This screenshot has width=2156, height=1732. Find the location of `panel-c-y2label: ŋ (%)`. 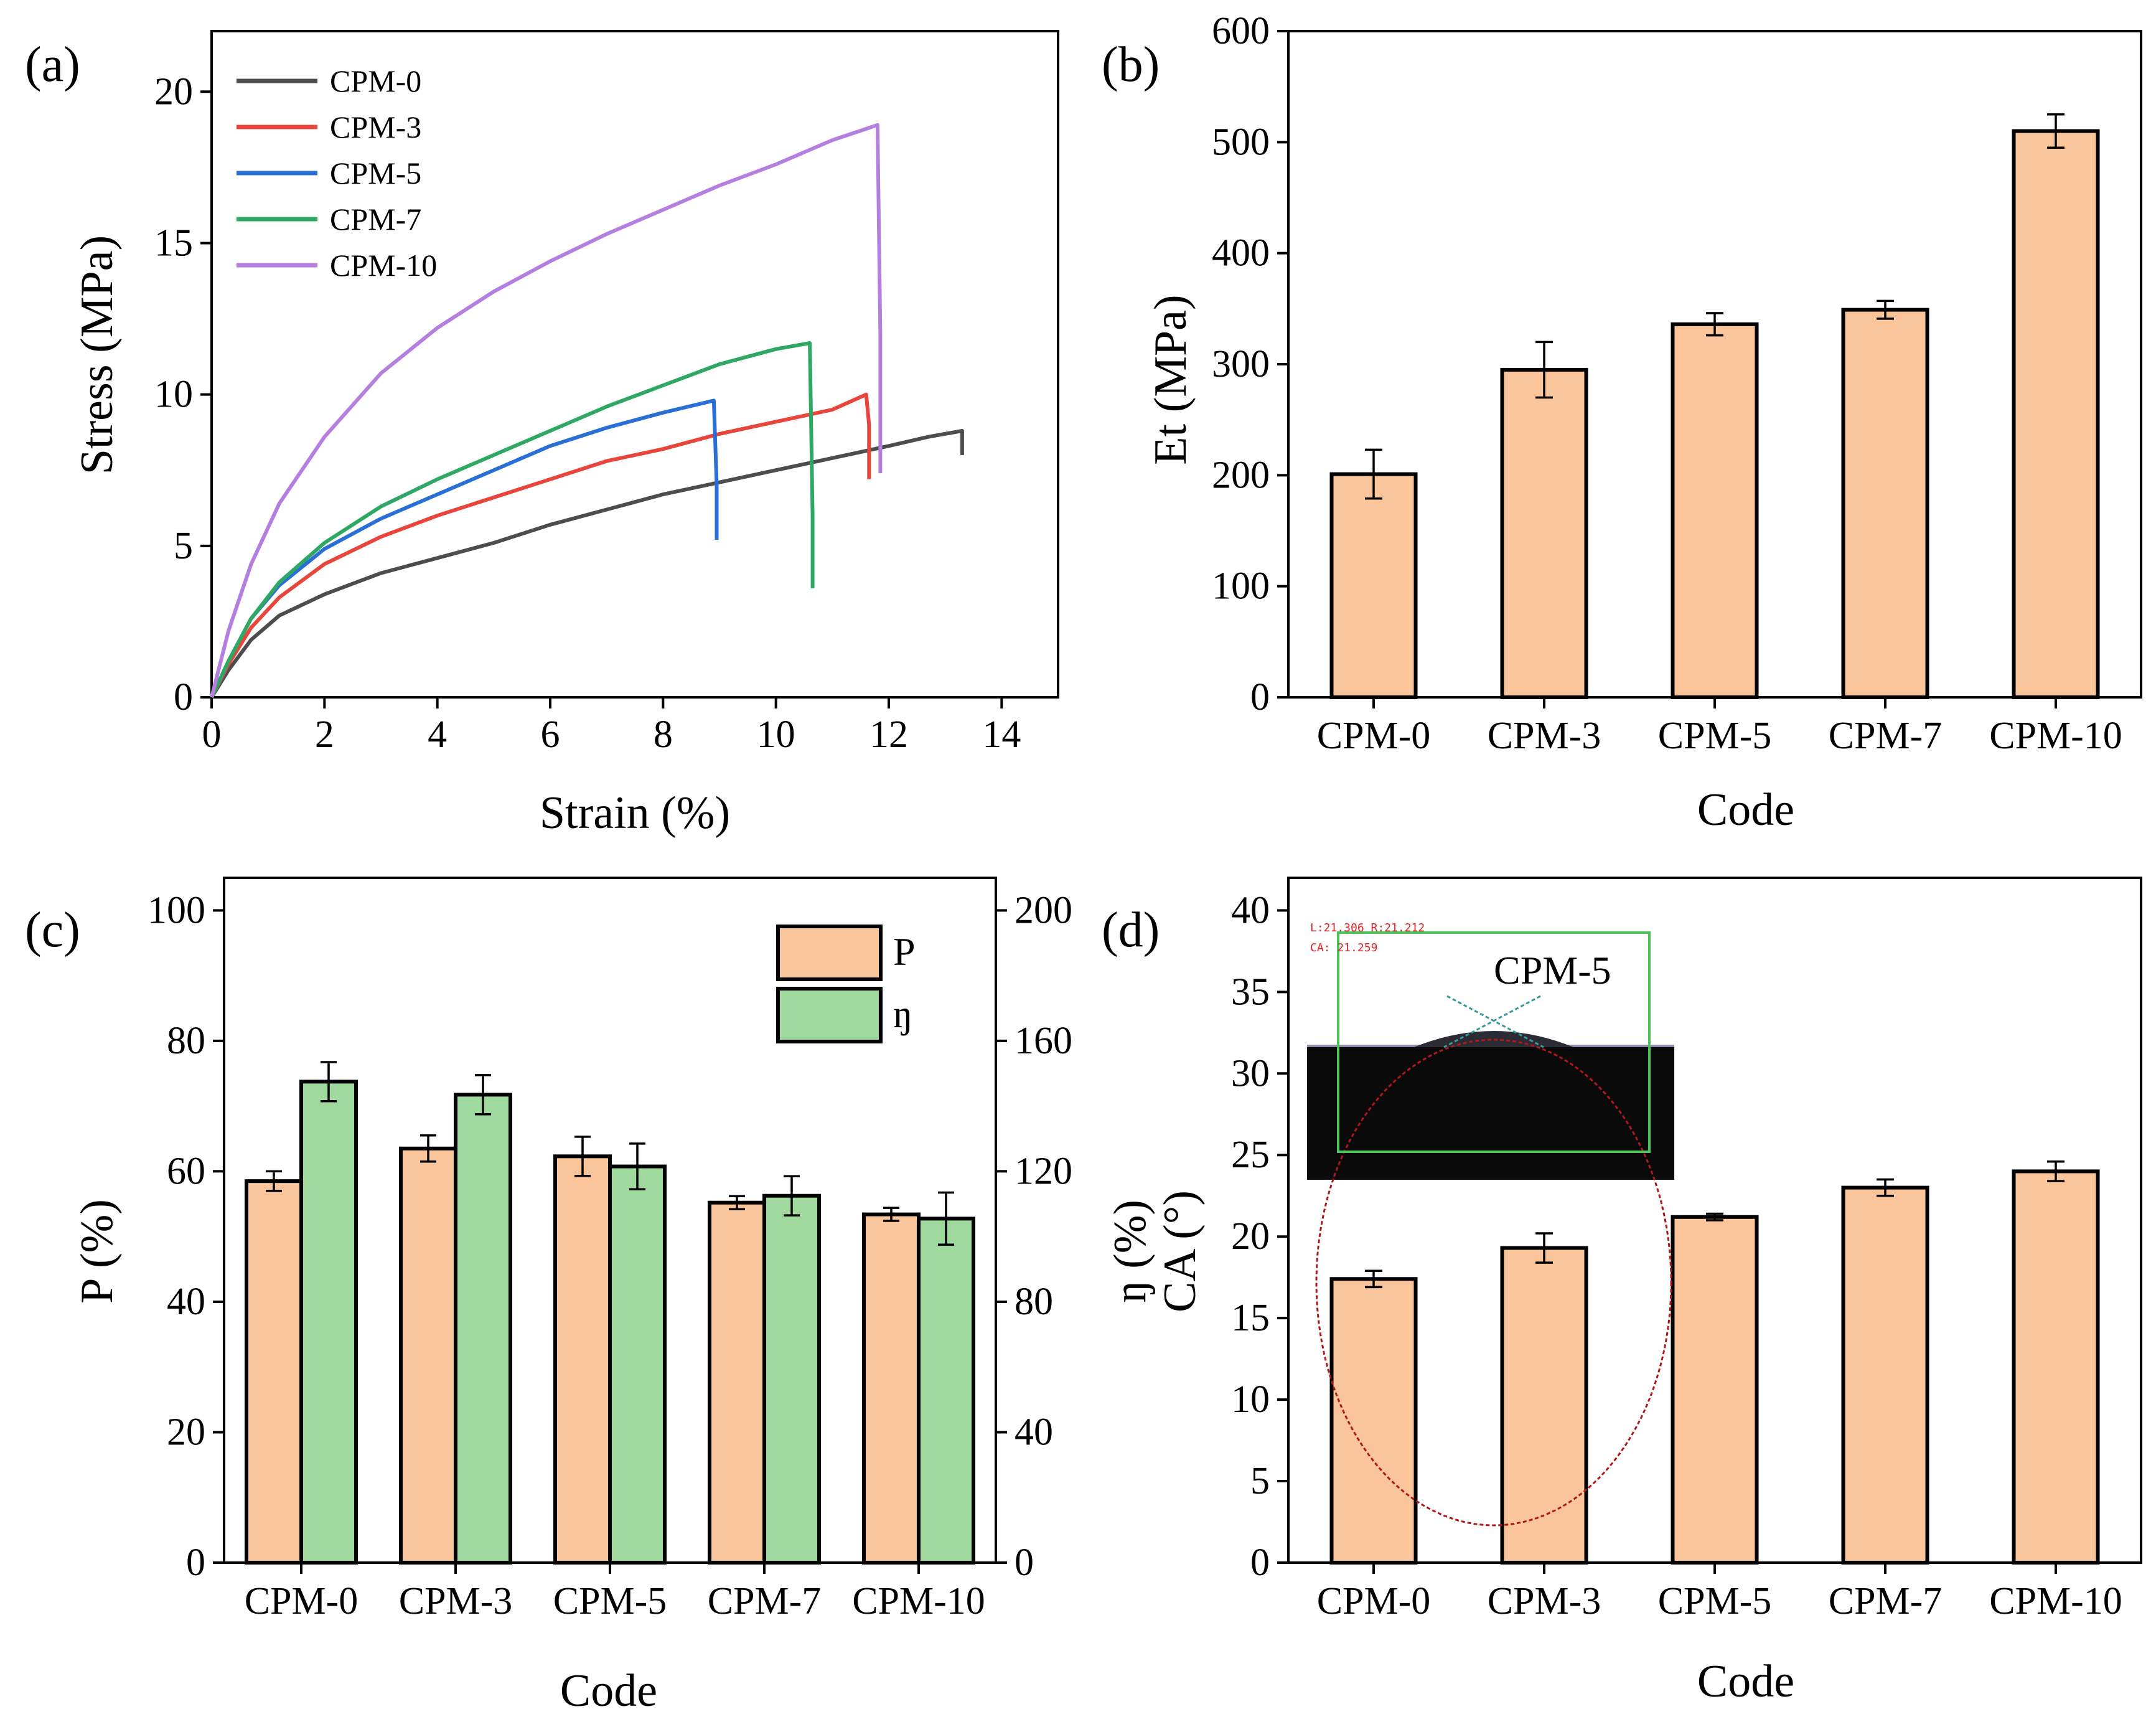

panel-c-y2label: ŋ (%) is located at coordinates (1130, 1251).